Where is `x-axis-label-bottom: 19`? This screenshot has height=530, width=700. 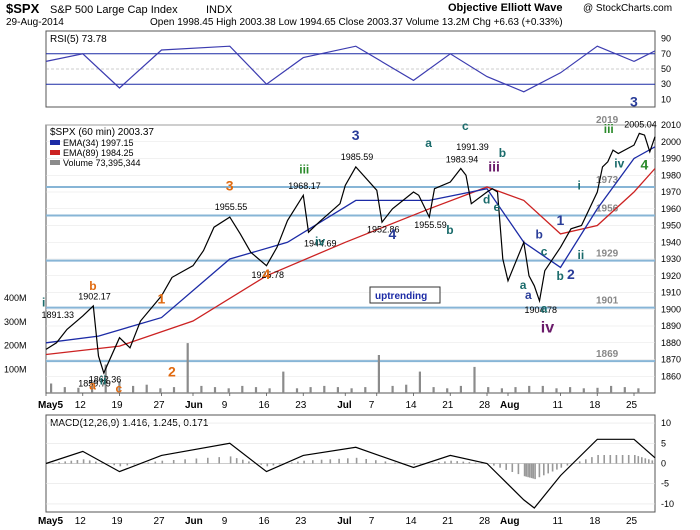
x-axis-label-bottom: 19 is located at coordinates (118, 521).